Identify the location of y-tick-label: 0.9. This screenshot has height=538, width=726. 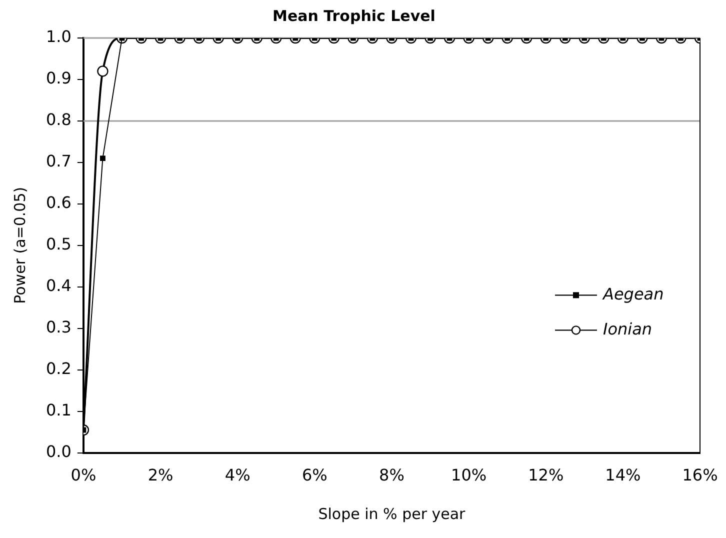
(59, 78).